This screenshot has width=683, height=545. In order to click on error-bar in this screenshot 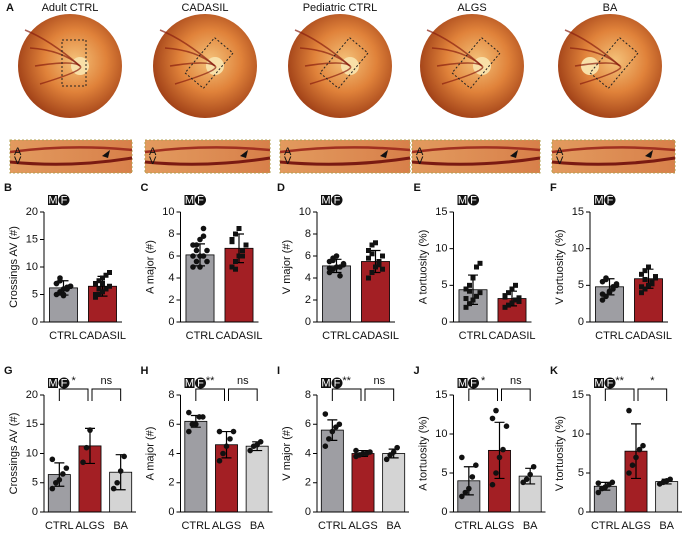, I will do `click(636, 451)`.